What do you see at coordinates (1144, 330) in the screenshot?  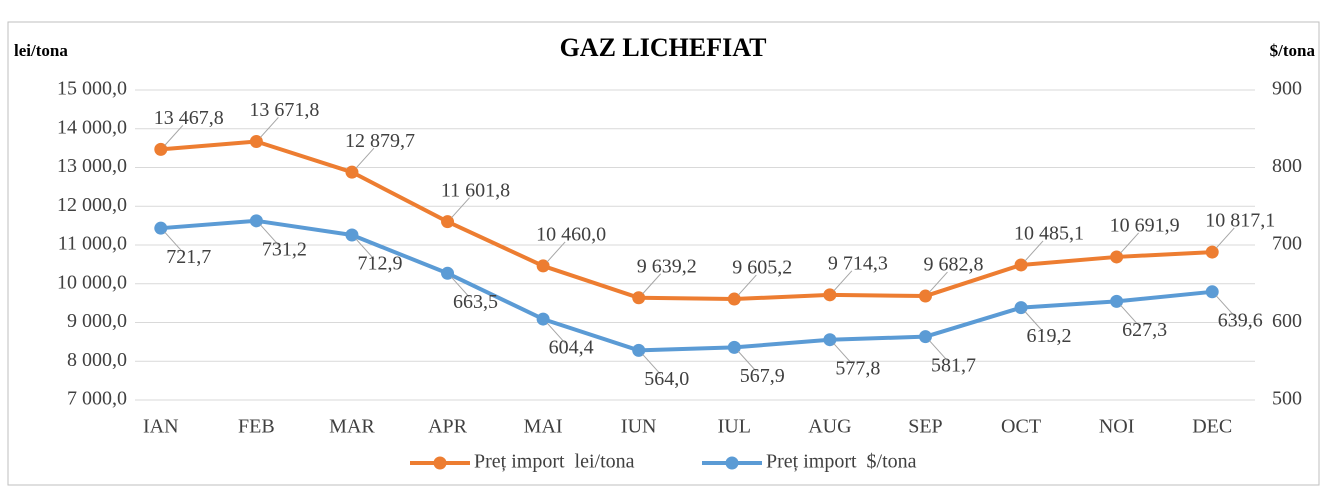 I see `data-label: 627,3` at bounding box center [1144, 330].